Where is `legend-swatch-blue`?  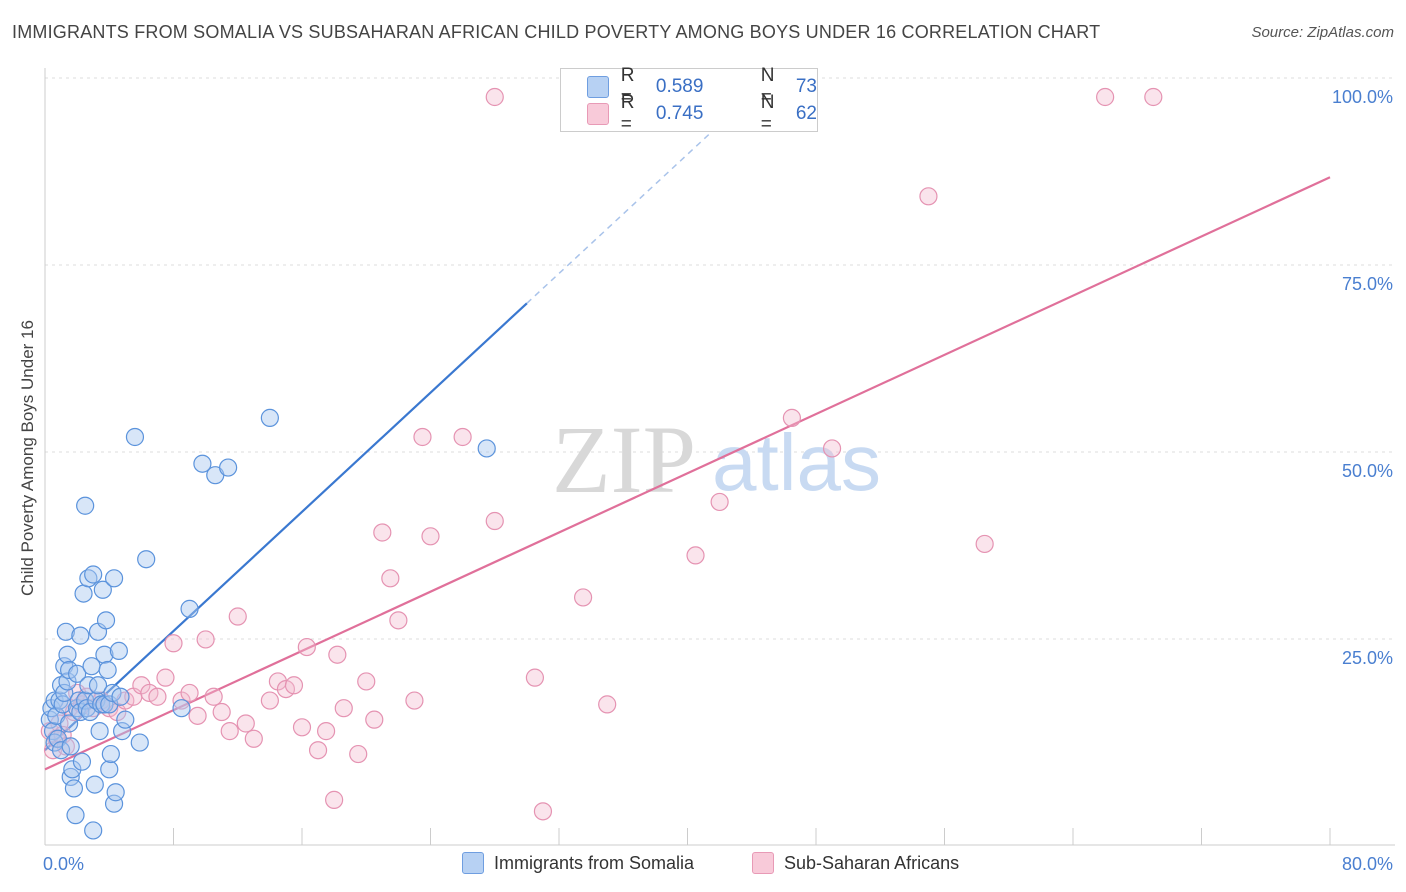
legend-swatch-blue is located at coordinates (473, 863).